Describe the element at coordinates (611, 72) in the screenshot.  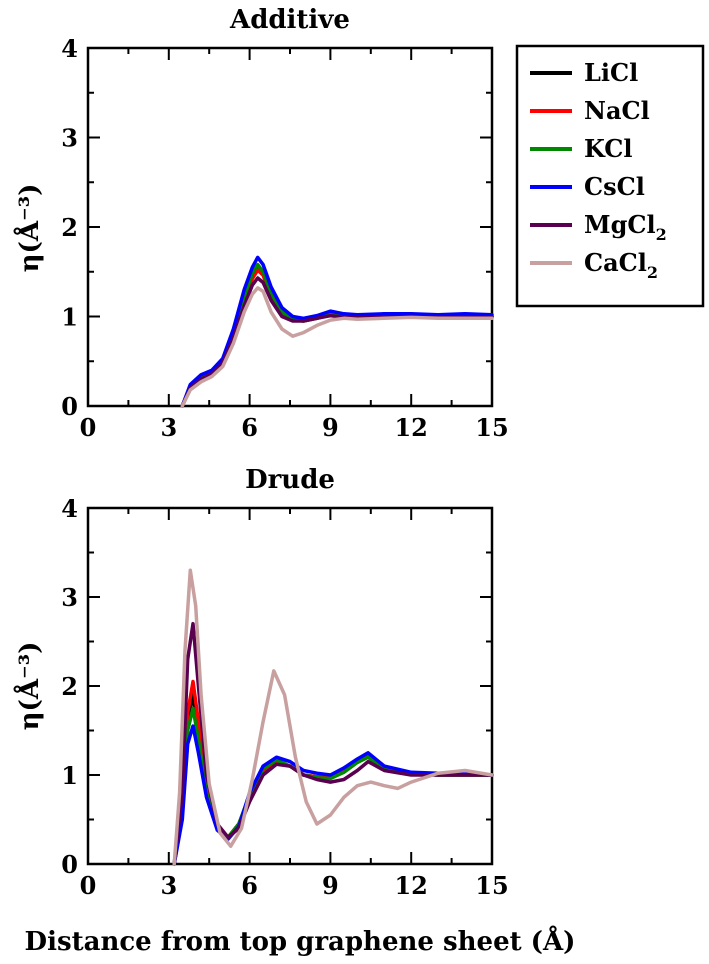
I see `legend-label: LiCl` at that location.